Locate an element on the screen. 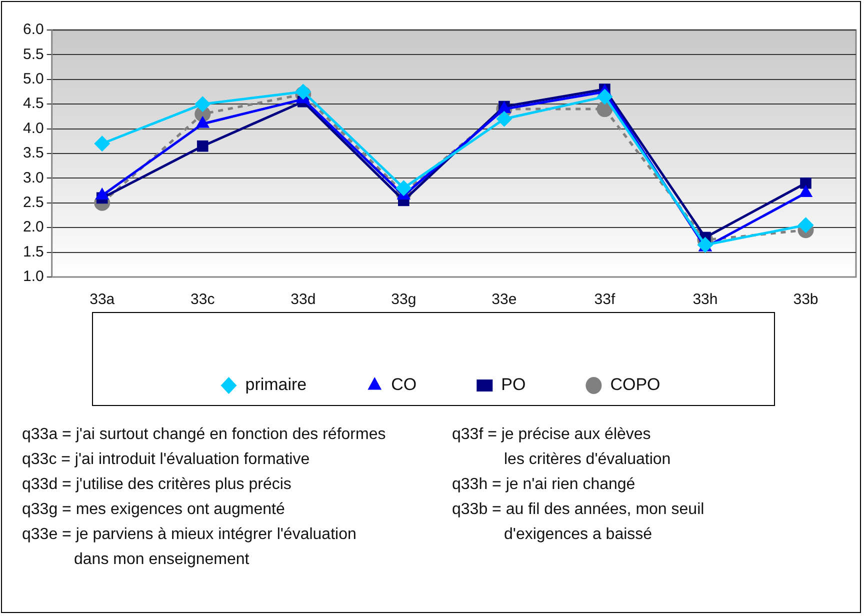 This screenshot has width=864, height=616. x-tick-label: 33c is located at coordinates (203, 299).